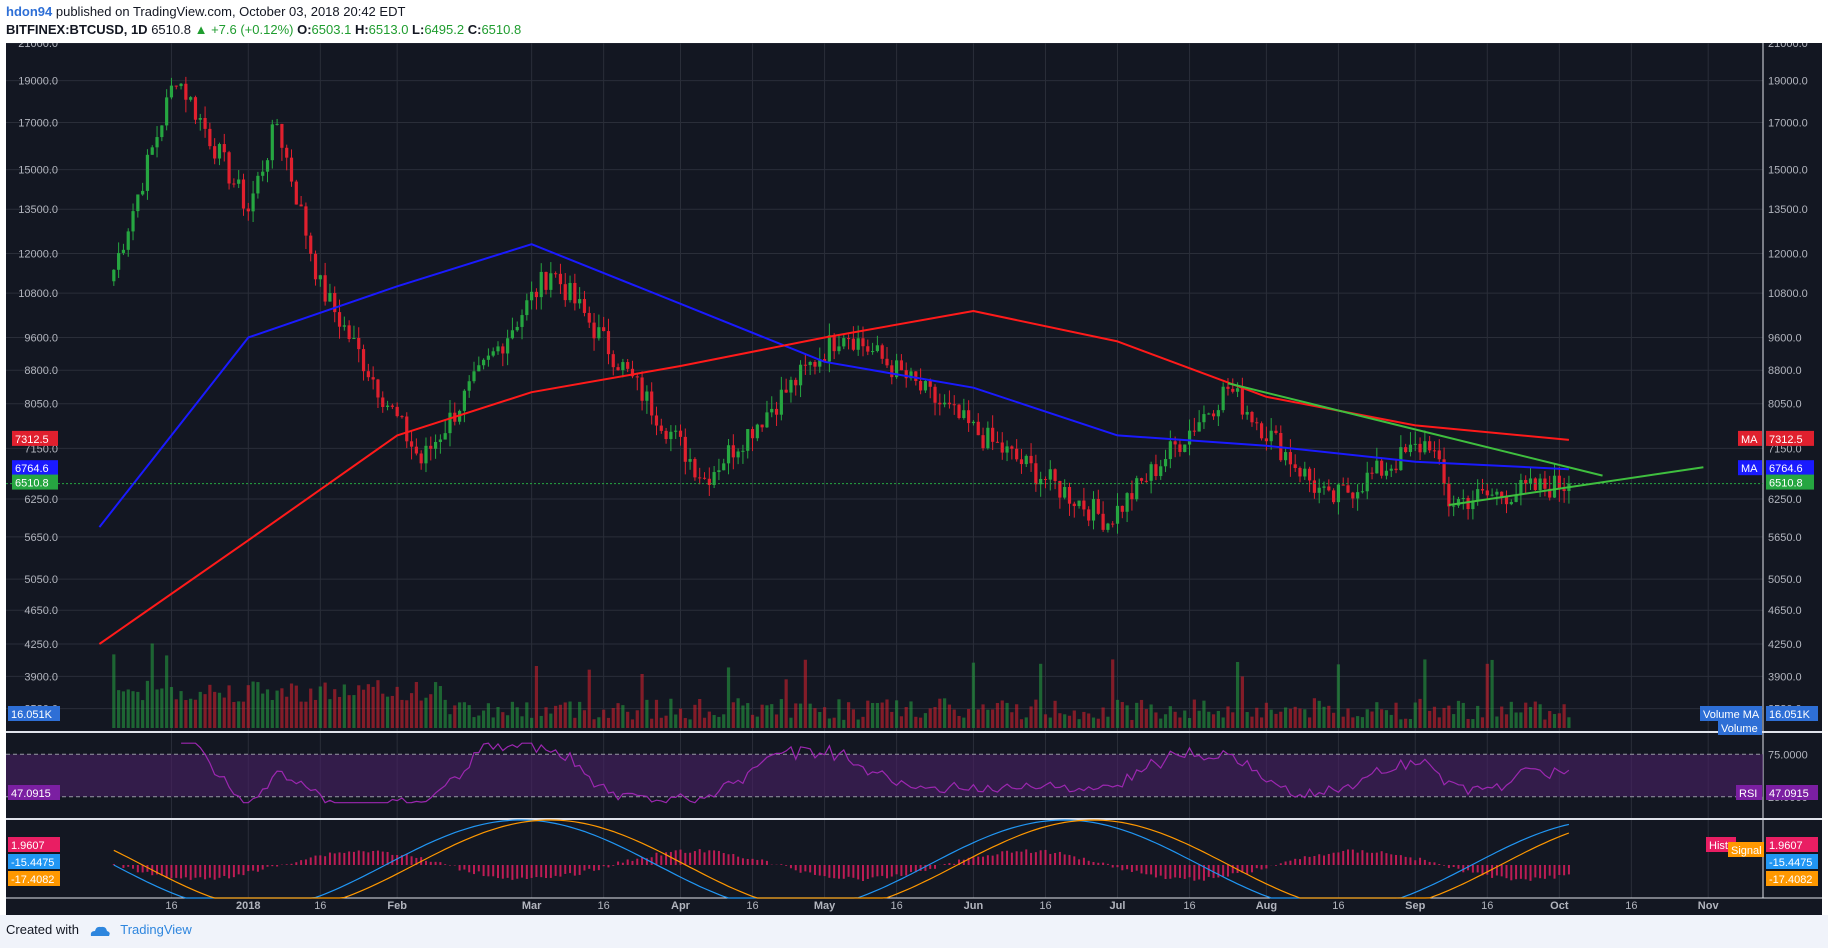  What do you see at coordinates (1785, 371) in the screenshot?
I see `price-axis-label-right: 8800.0` at bounding box center [1785, 371].